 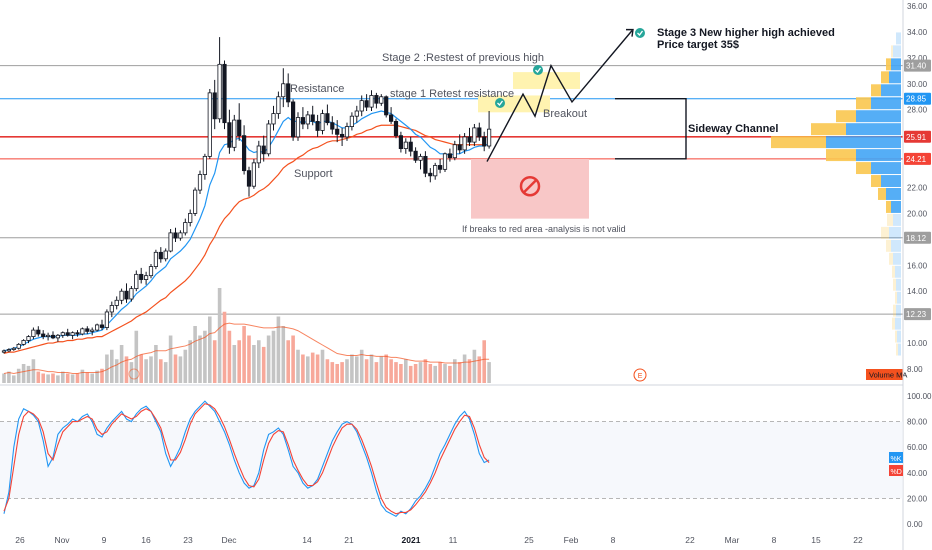 What do you see at coordinates (514, 104) in the screenshot?
I see `stage1-highlight` at bounding box center [514, 104].